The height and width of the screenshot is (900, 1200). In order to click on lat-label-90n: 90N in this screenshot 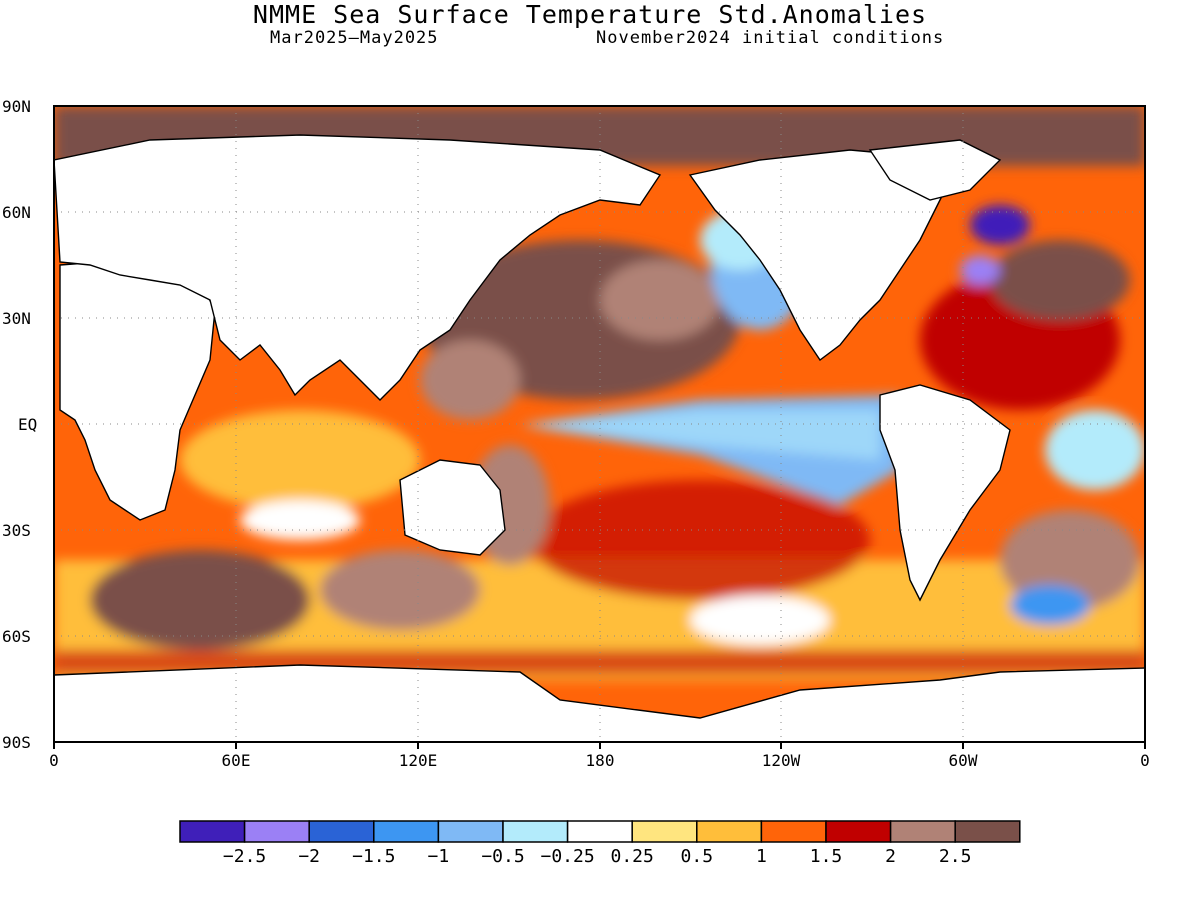, I will do `click(16, 106)`.